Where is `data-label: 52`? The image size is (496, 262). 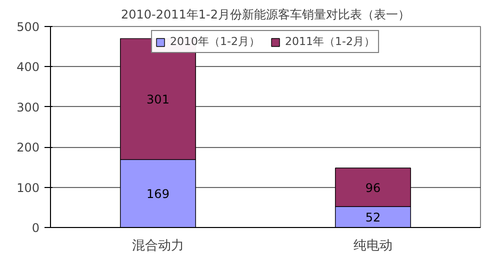 data-label: 52 is located at coordinates (373, 217).